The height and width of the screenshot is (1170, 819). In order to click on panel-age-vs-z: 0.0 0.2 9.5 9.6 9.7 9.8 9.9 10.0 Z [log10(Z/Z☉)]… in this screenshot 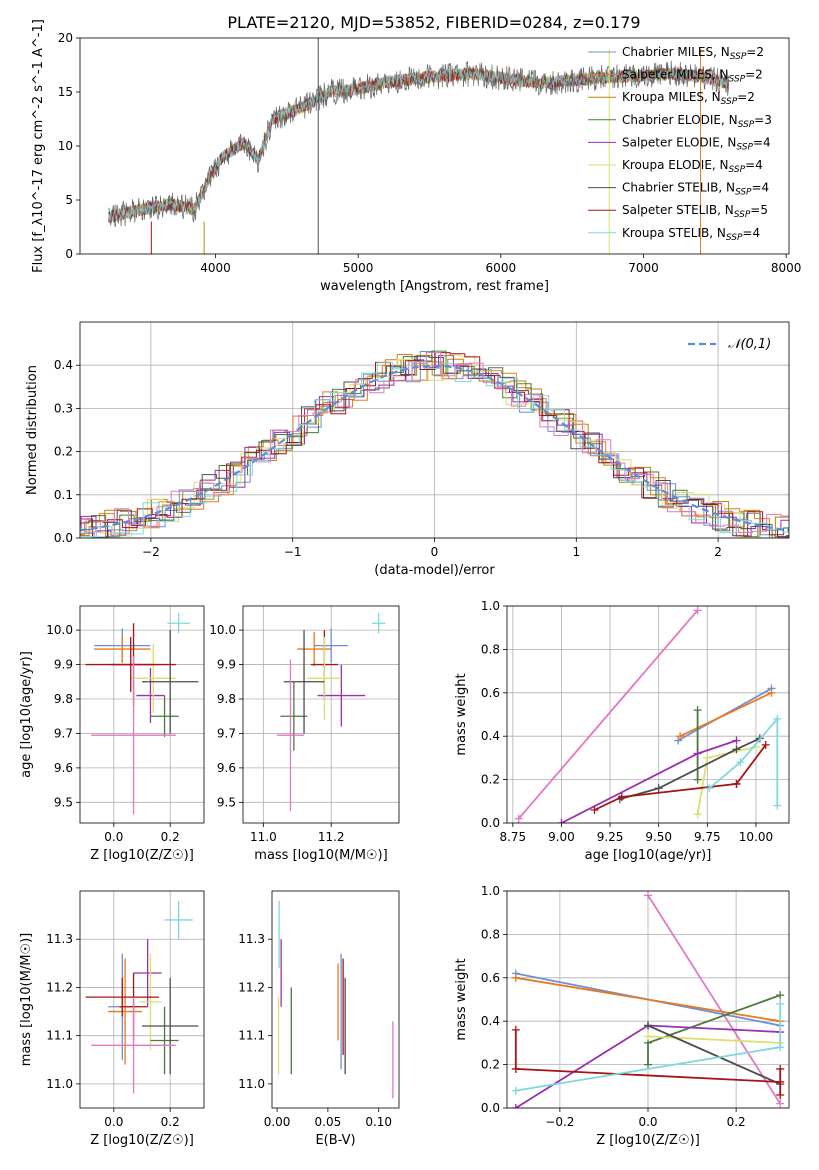, I will do `click(112, 734)`.